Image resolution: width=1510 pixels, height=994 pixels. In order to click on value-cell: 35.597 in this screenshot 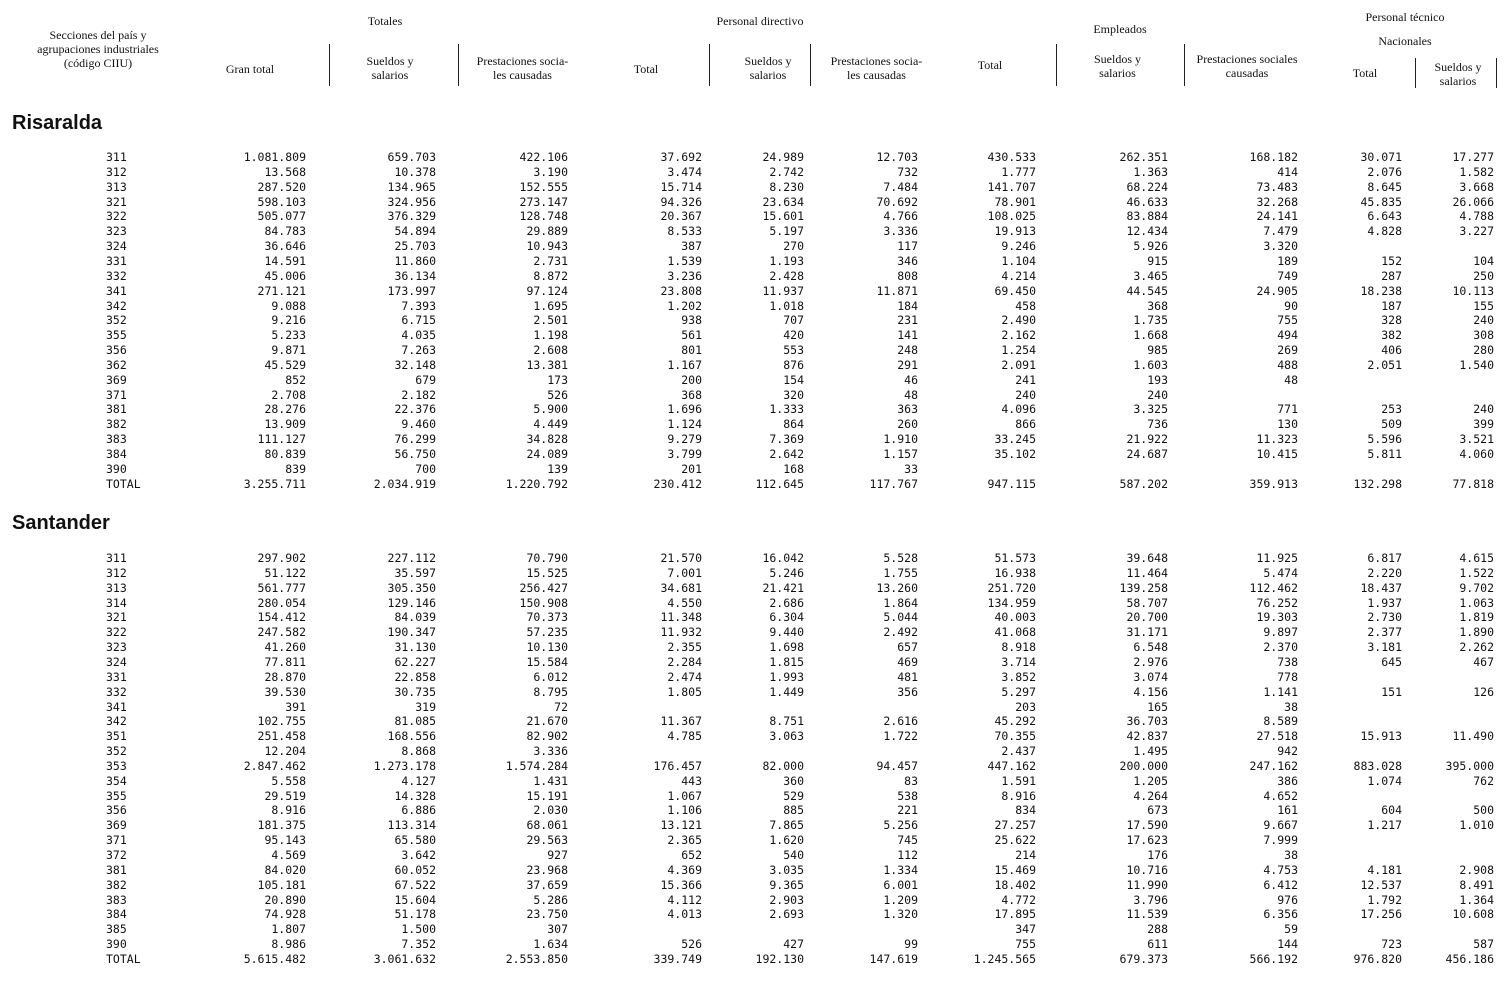, I will do `click(415, 572)`.